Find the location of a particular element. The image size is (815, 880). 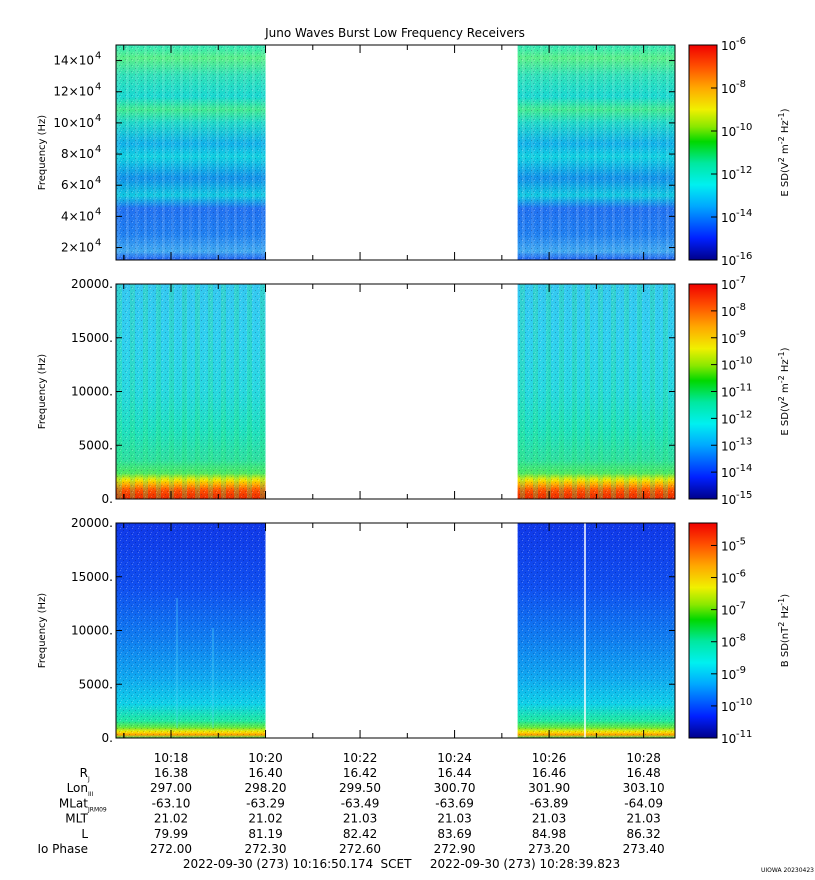

ephemeris-value: 272.60 is located at coordinates (360, 849).